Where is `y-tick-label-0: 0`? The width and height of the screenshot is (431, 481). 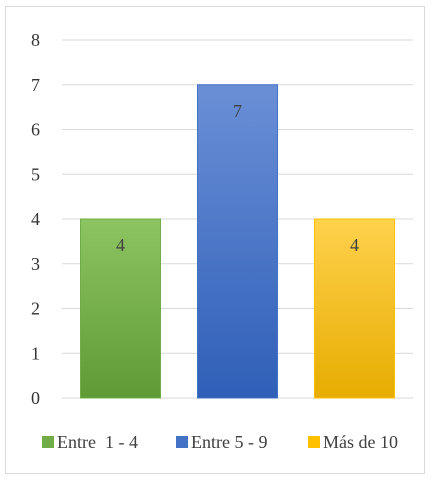 y-tick-label-0: 0 is located at coordinates (35, 398).